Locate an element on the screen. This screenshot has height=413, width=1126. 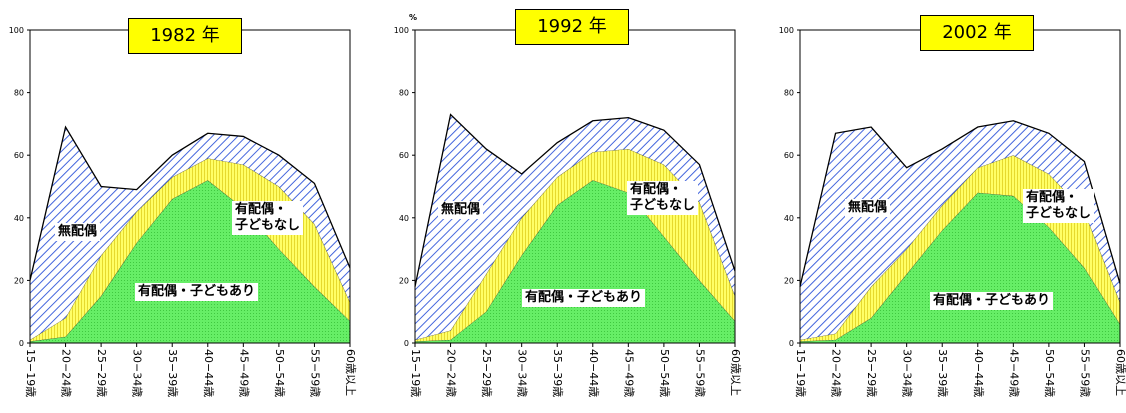
chart-title: 2002 年 is located at coordinates (977, 33).